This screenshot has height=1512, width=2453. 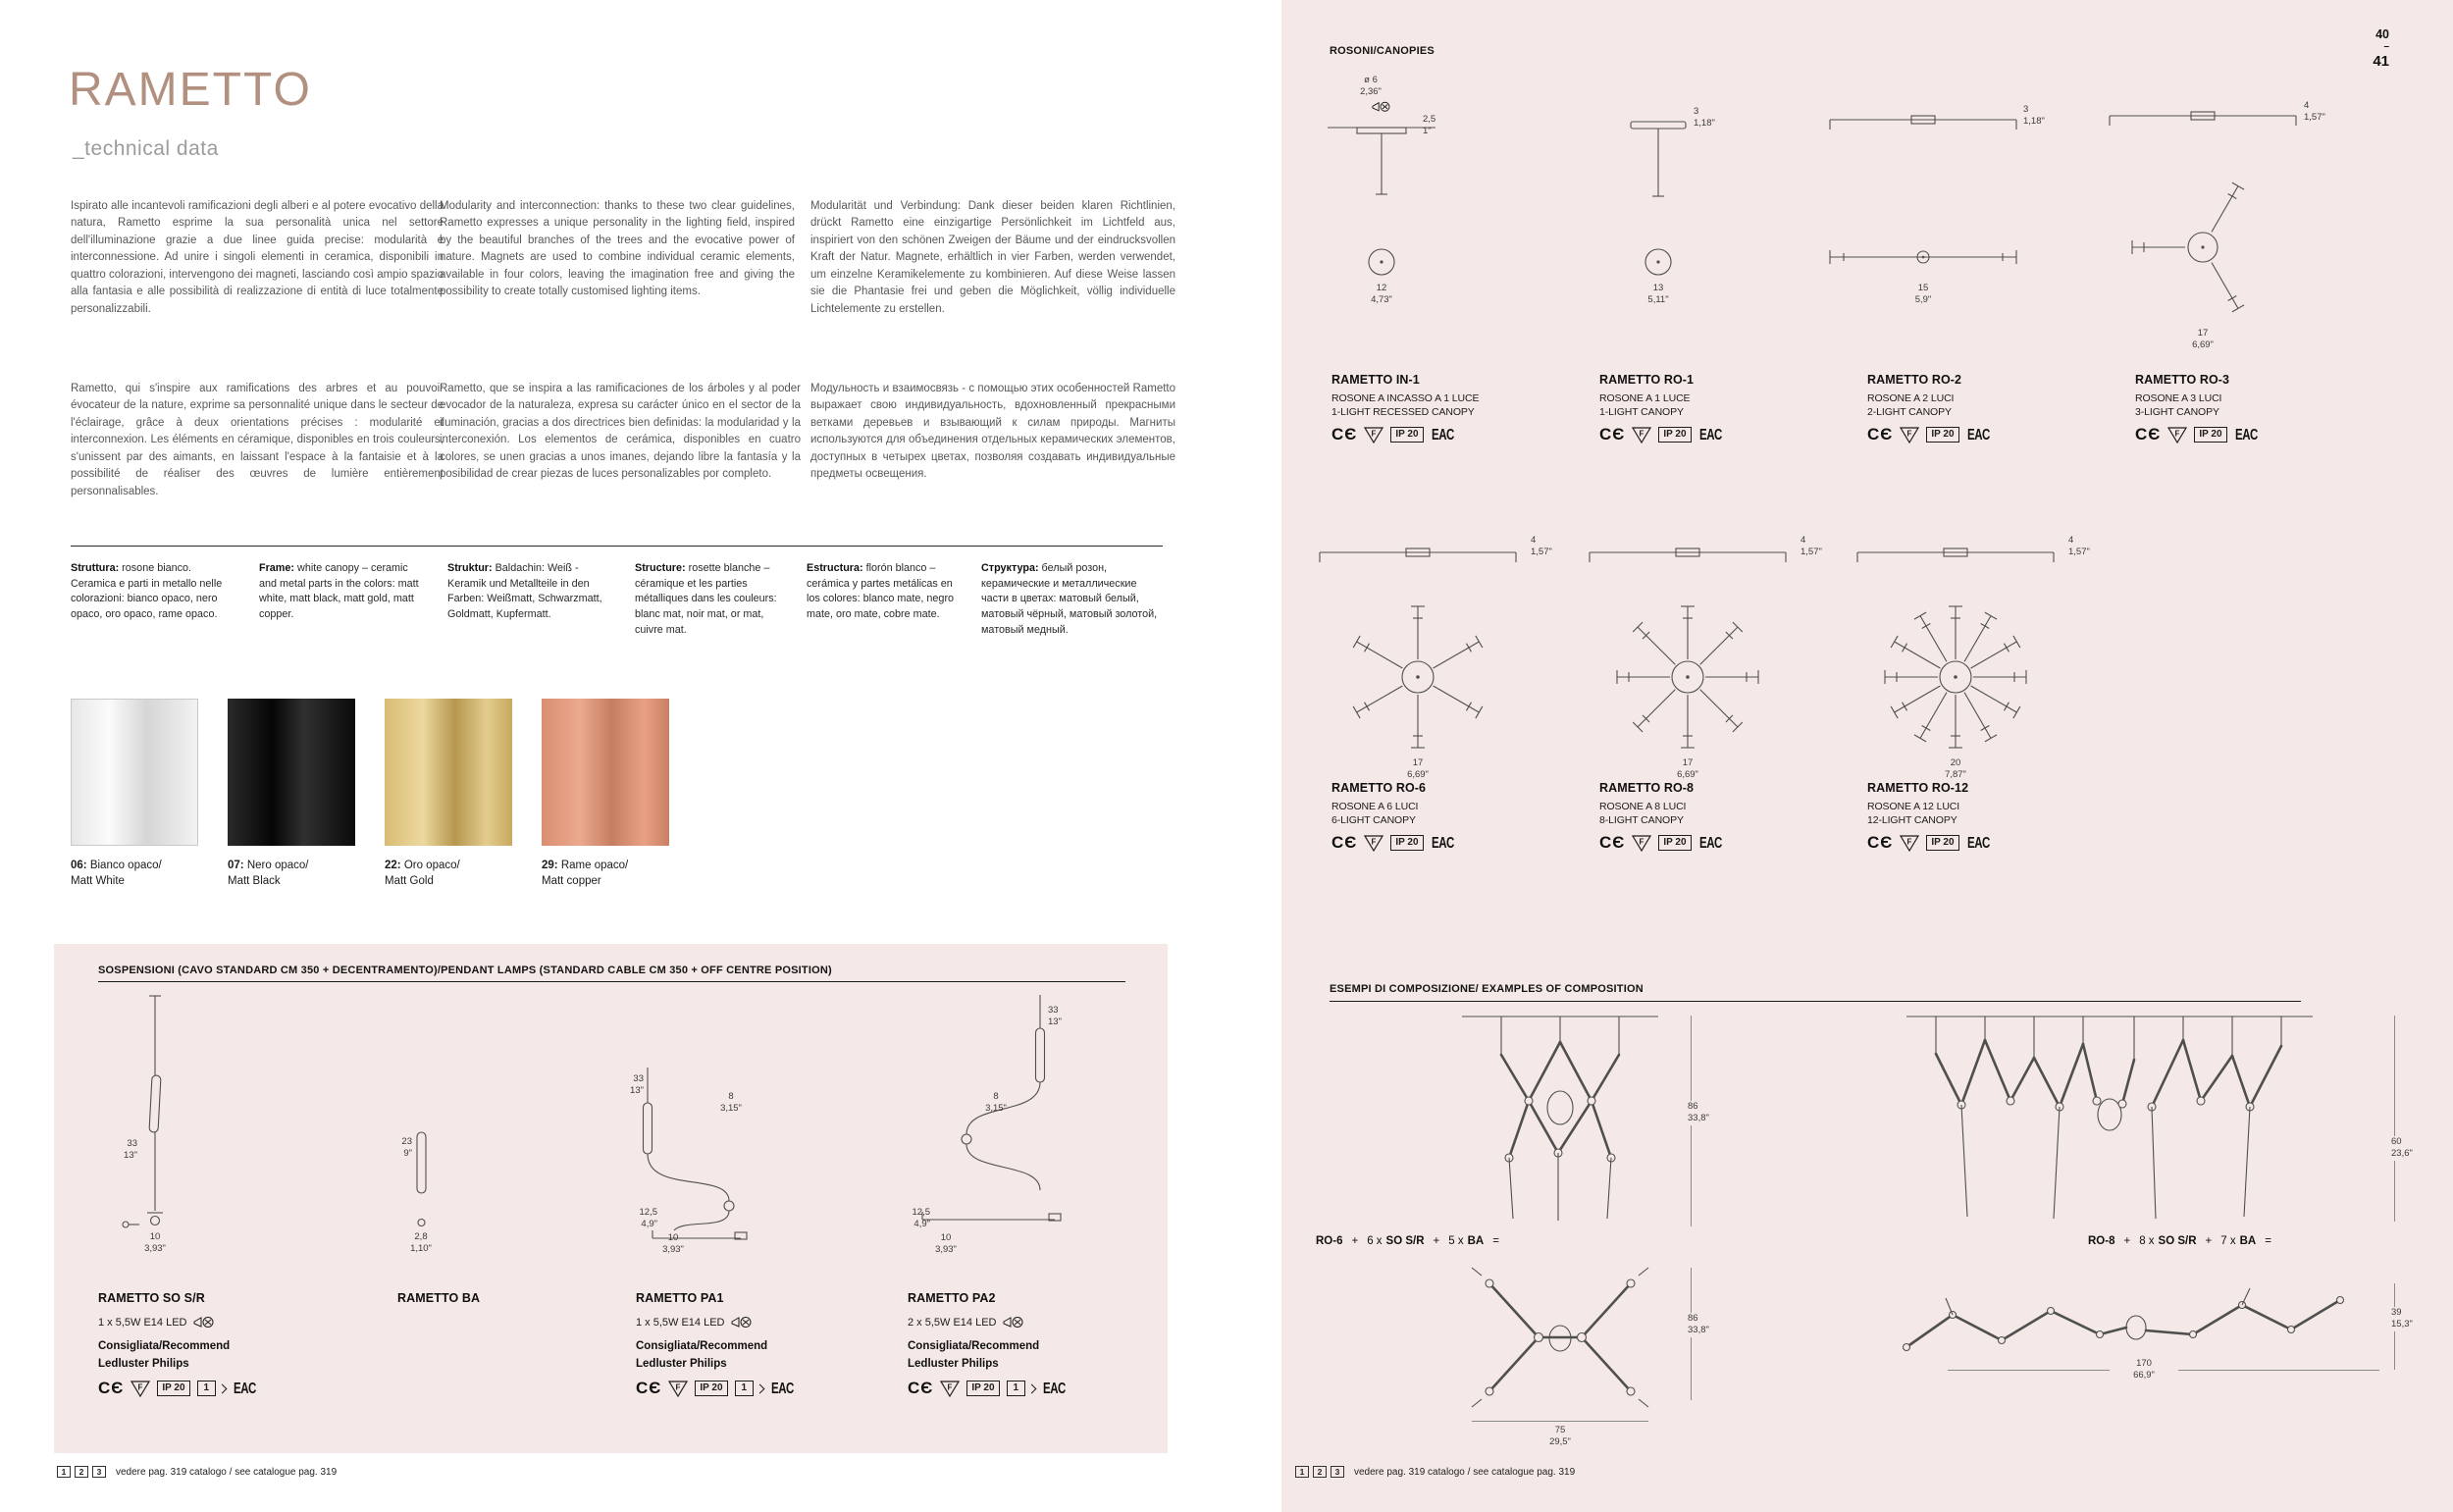 What do you see at coordinates (1546, 547) in the screenshot?
I see `ro-6-side-dim: 4 1,57"` at bounding box center [1546, 547].